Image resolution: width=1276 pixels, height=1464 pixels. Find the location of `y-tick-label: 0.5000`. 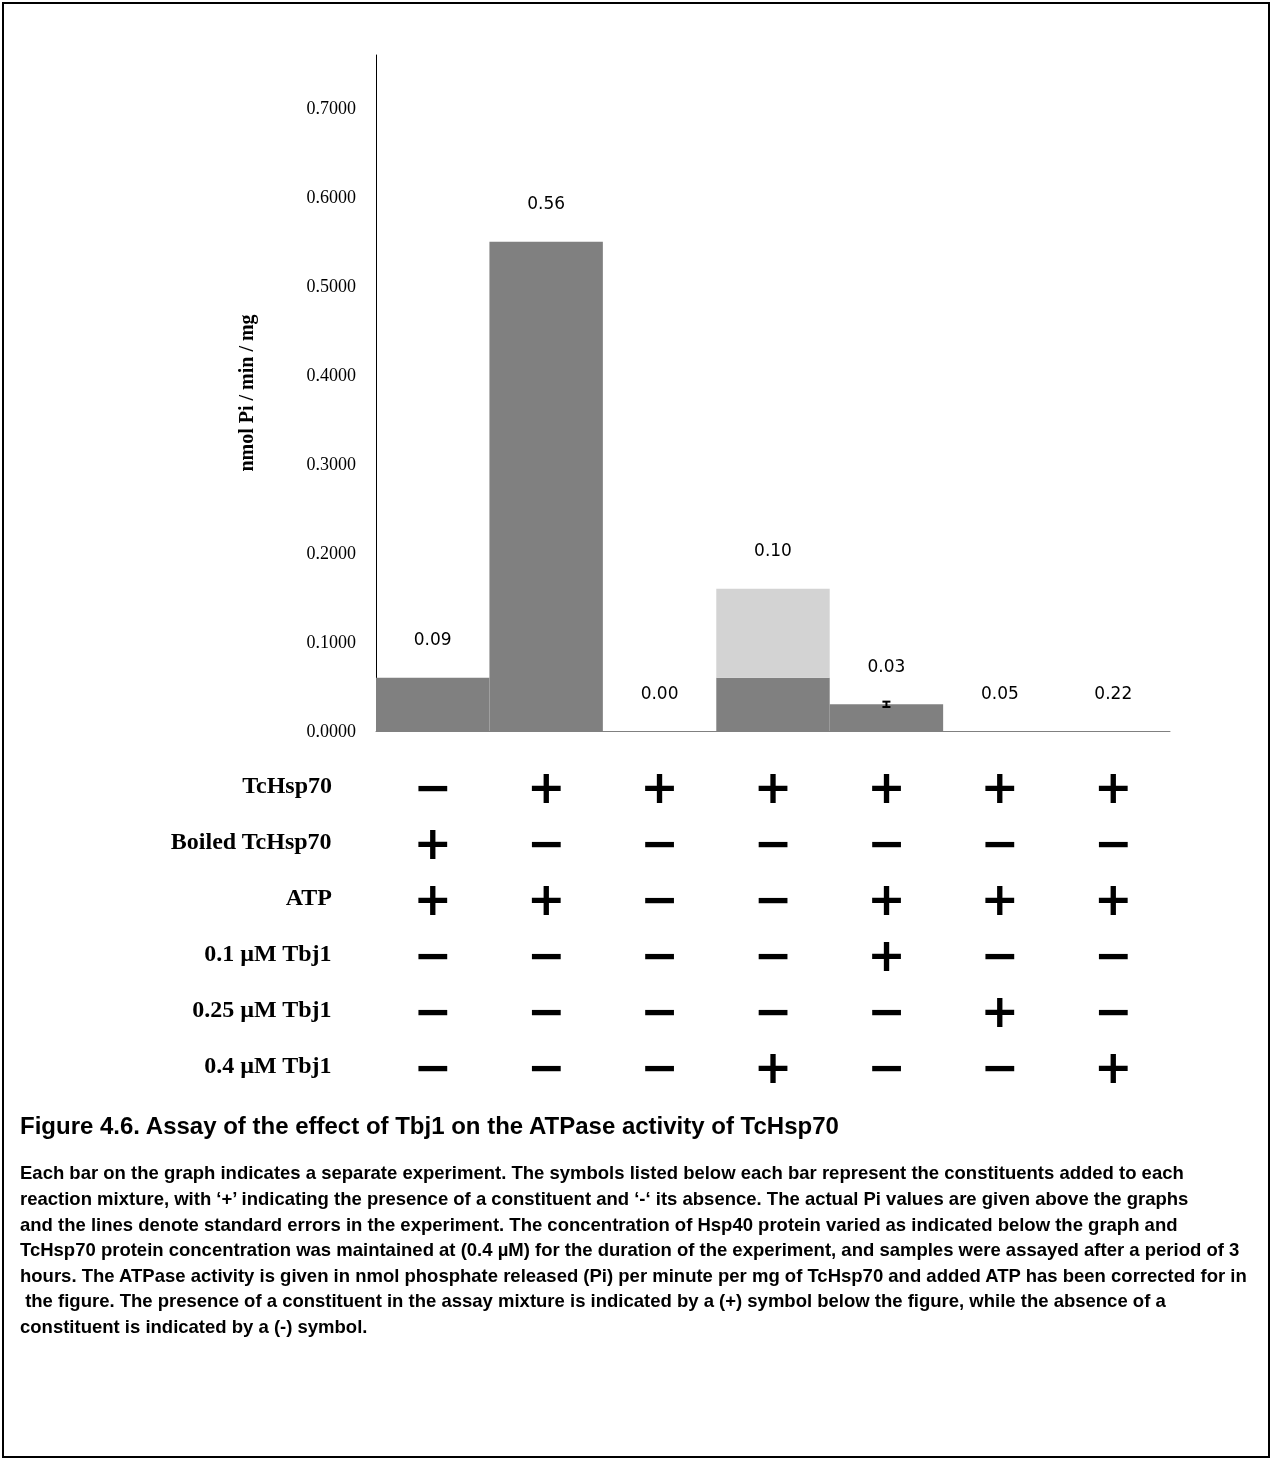

y-tick-label: 0.5000 is located at coordinates (331, 286).